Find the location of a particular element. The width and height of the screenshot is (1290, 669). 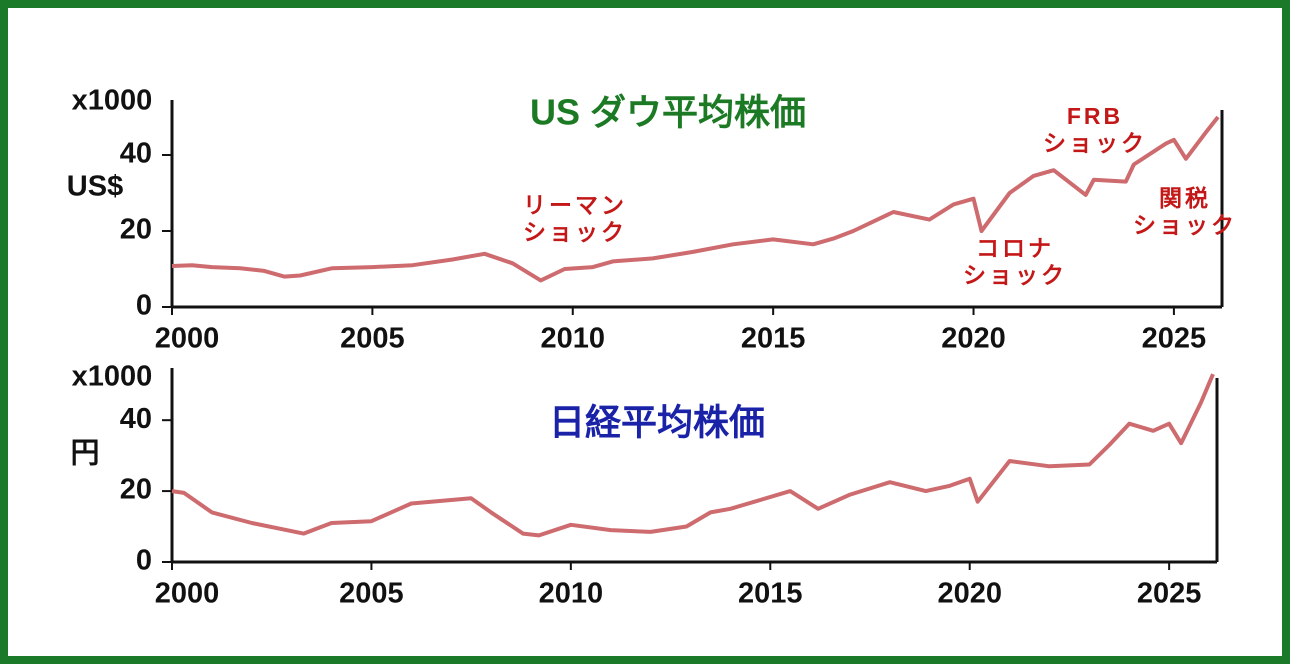

y-label: US$ is located at coordinates (95, 187).